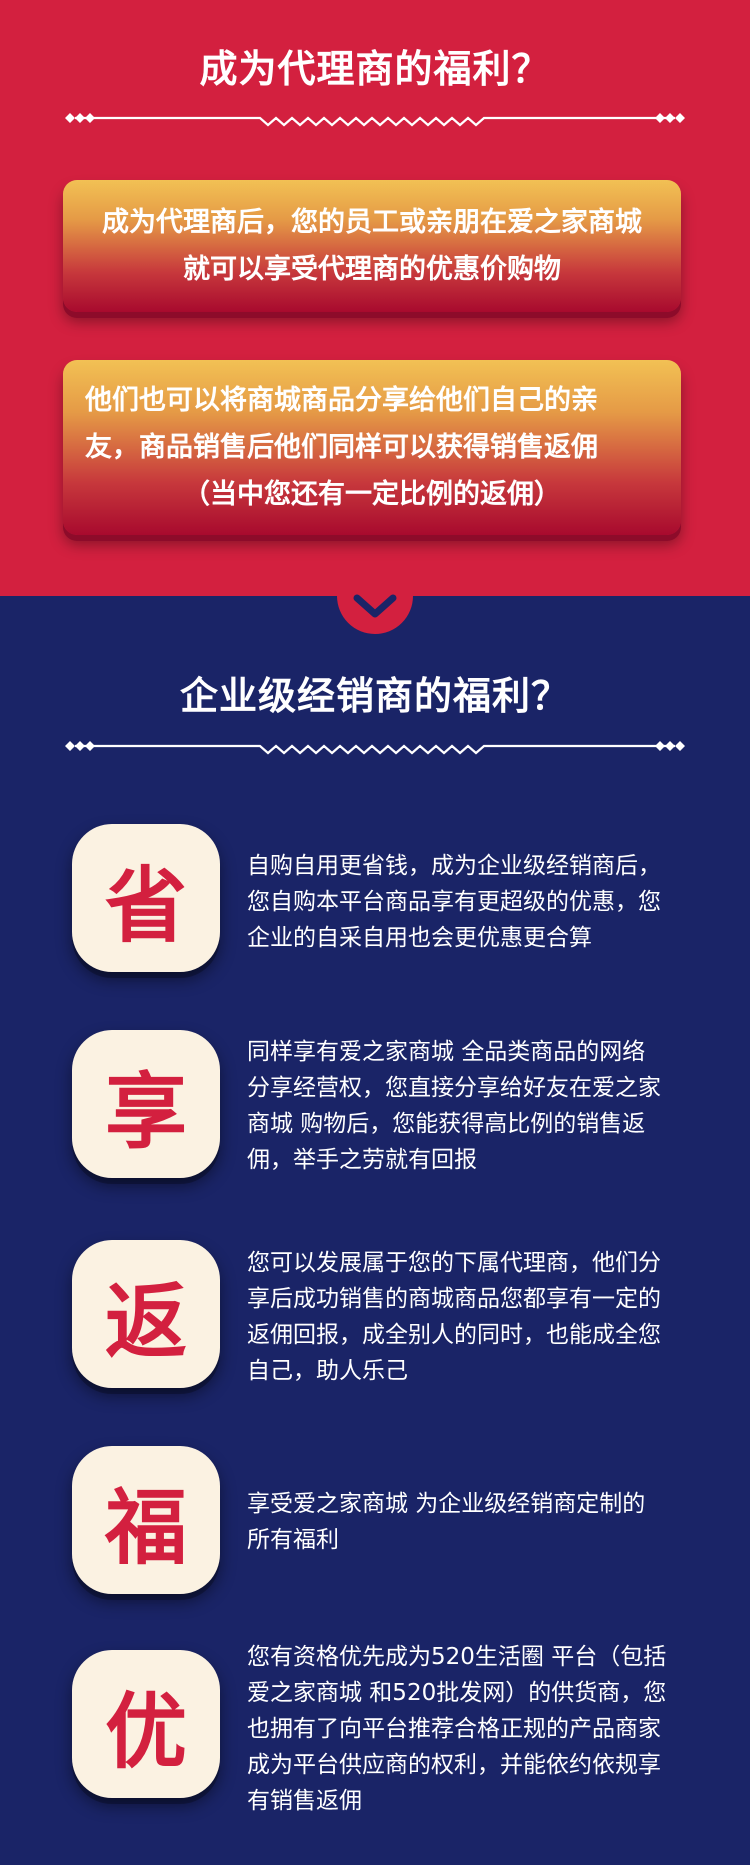 Image resolution: width=750 pixels, height=1865 pixels. What do you see at coordinates (362, 1160) in the screenshot?
I see `benefit-line: 佣，举手之劳就有回报` at bounding box center [362, 1160].